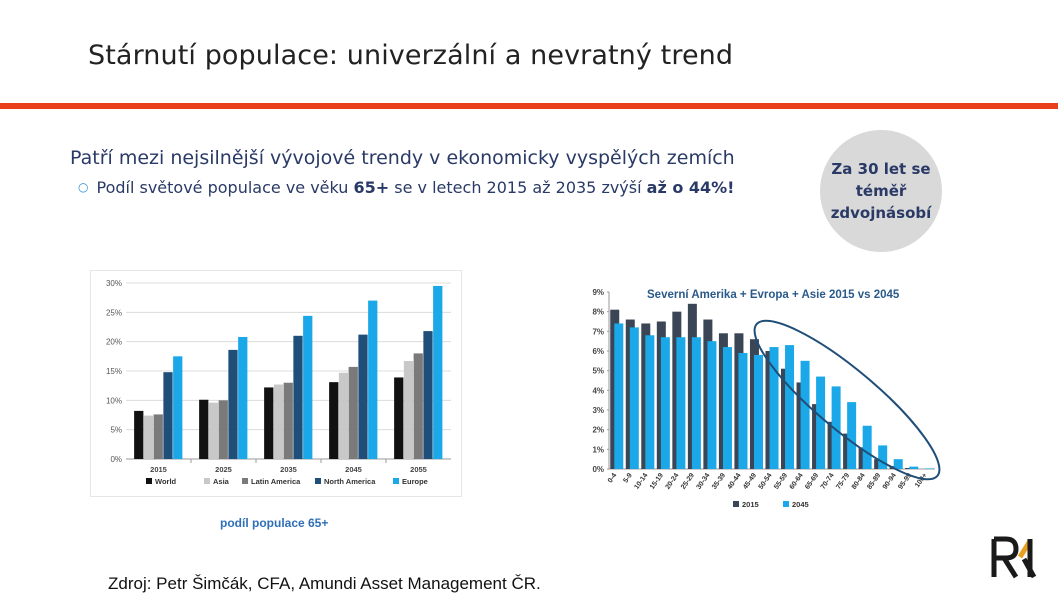  What do you see at coordinates (598, 331) in the screenshot?
I see `y-tick-label: 7%` at bounding box center [598, 331].